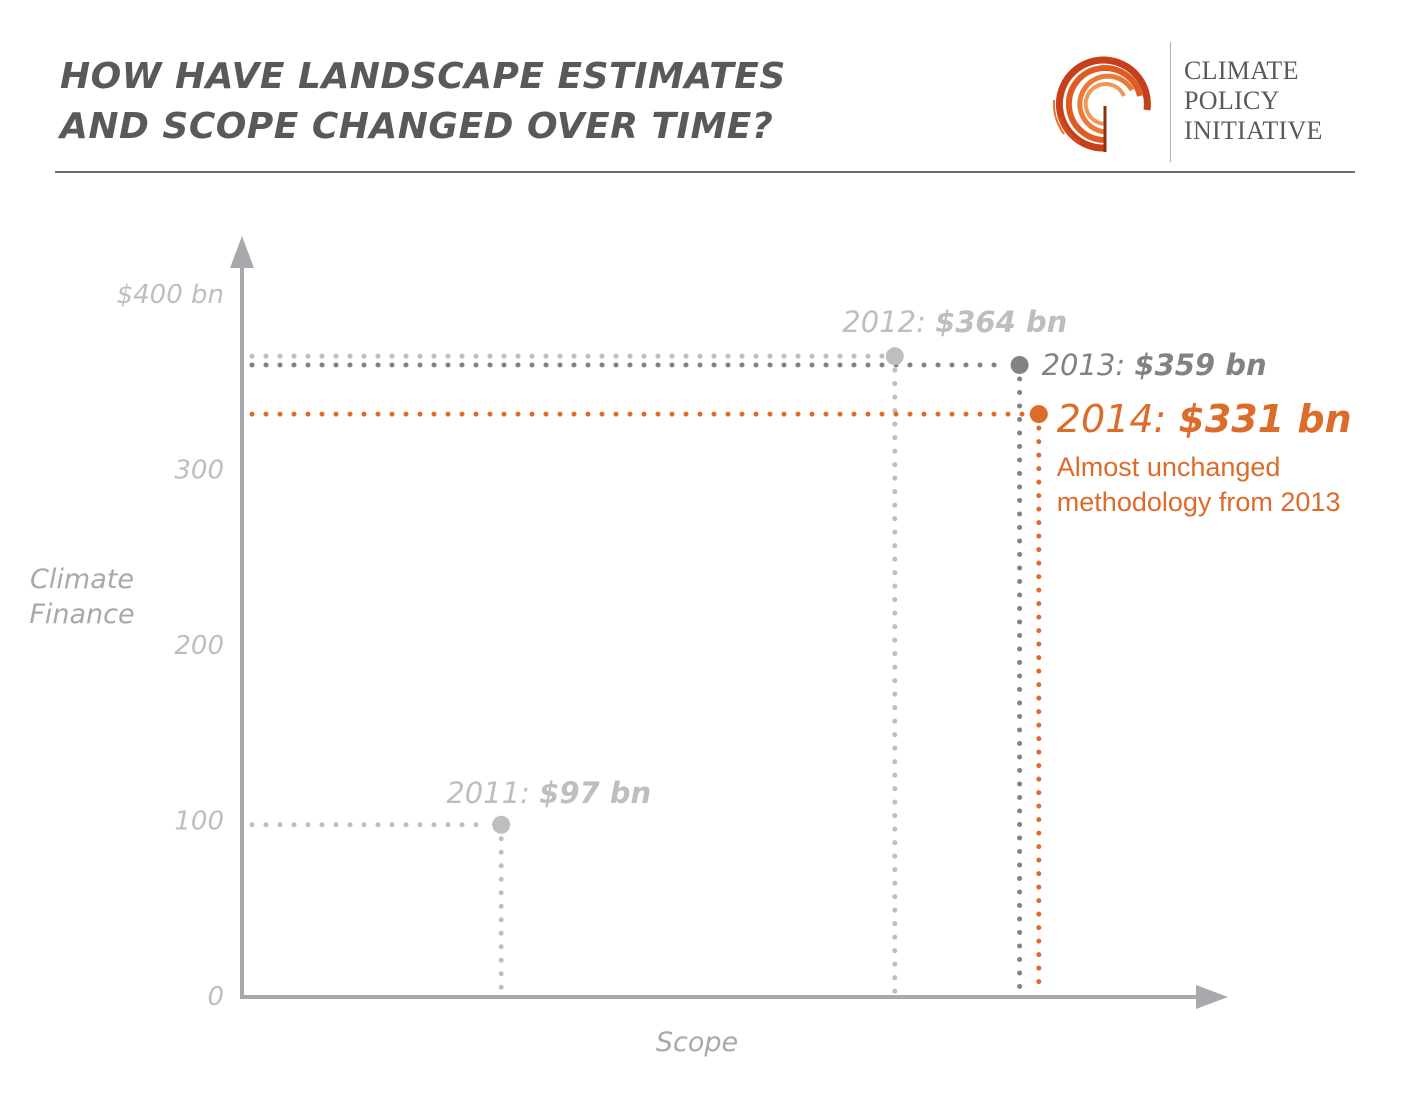  What do you see at coordinates (697, 1042) in the screenshot?
I see `x-axis-label: Scope` at bounding box center [697, 1042].